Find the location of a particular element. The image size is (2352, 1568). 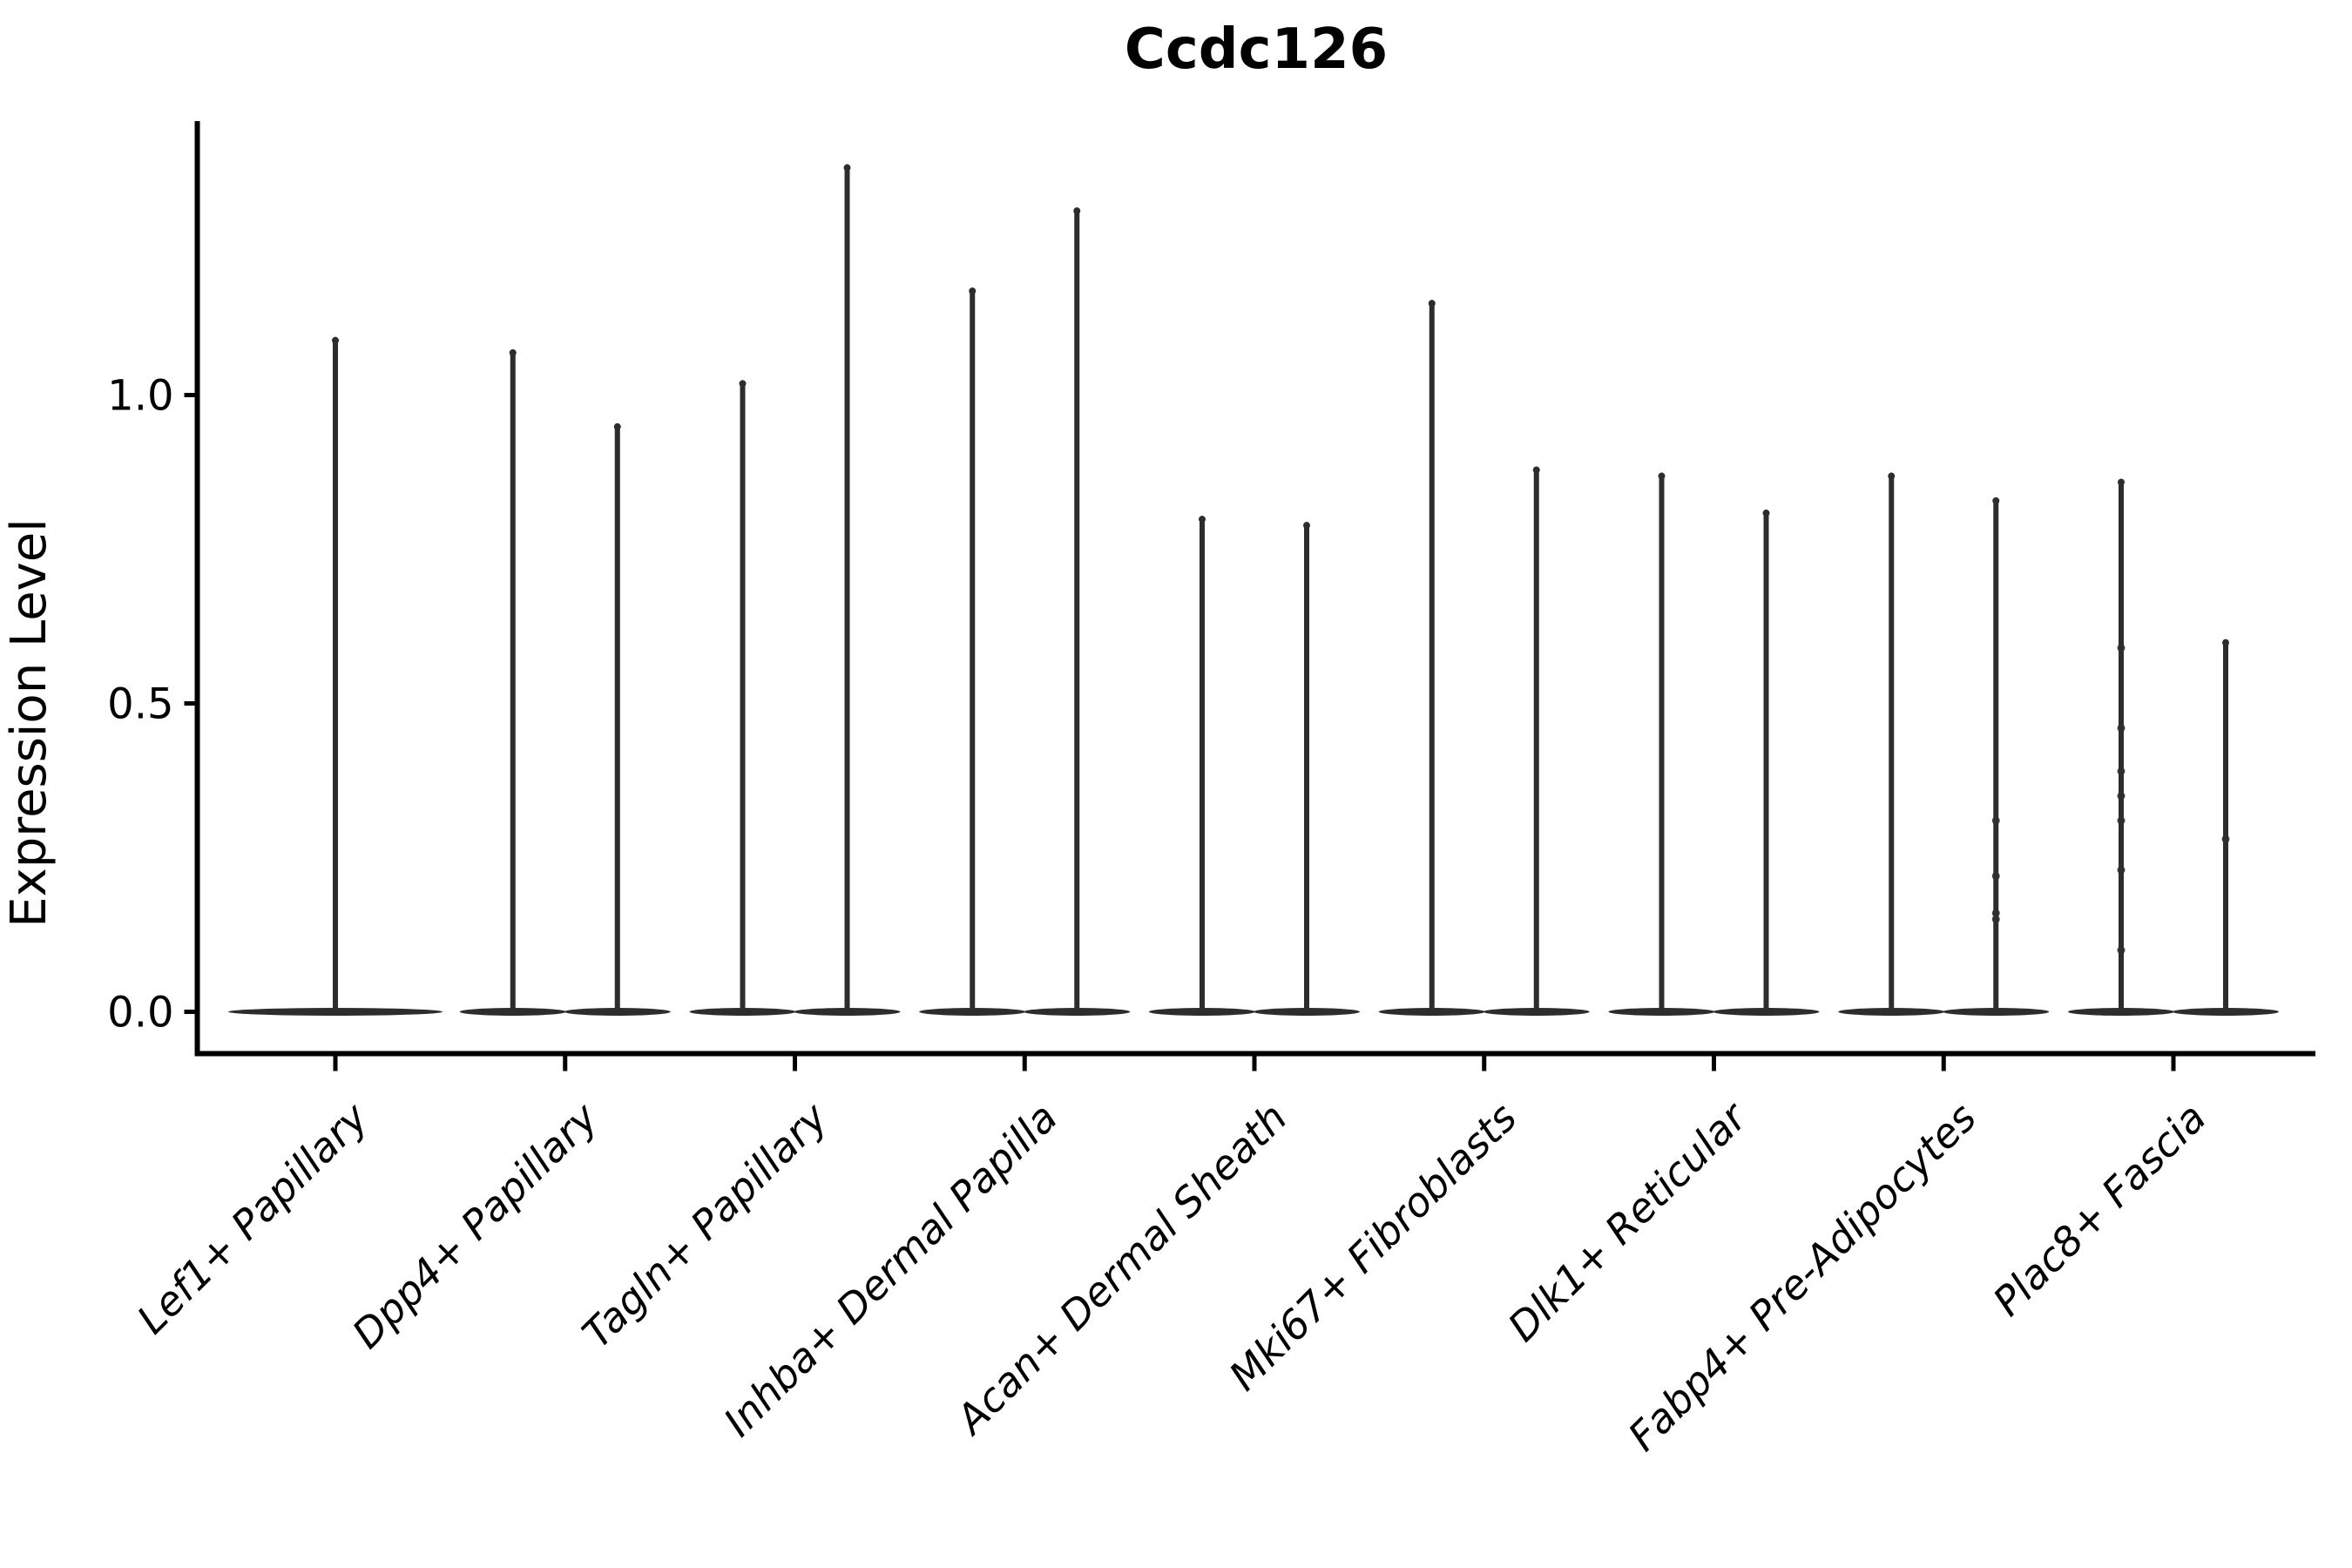

x-tick-label: Plac8+ Fascia is located at coordinates (2099, 1209).